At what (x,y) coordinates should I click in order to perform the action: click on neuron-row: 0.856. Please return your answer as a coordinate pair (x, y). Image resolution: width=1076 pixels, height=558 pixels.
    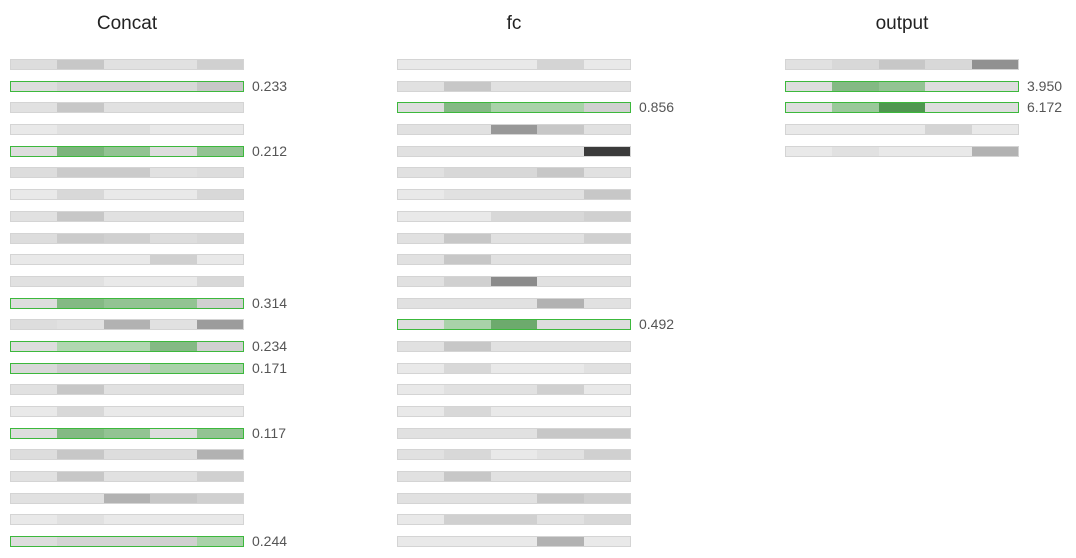
    Looking at the image, I should click on (542, 111).